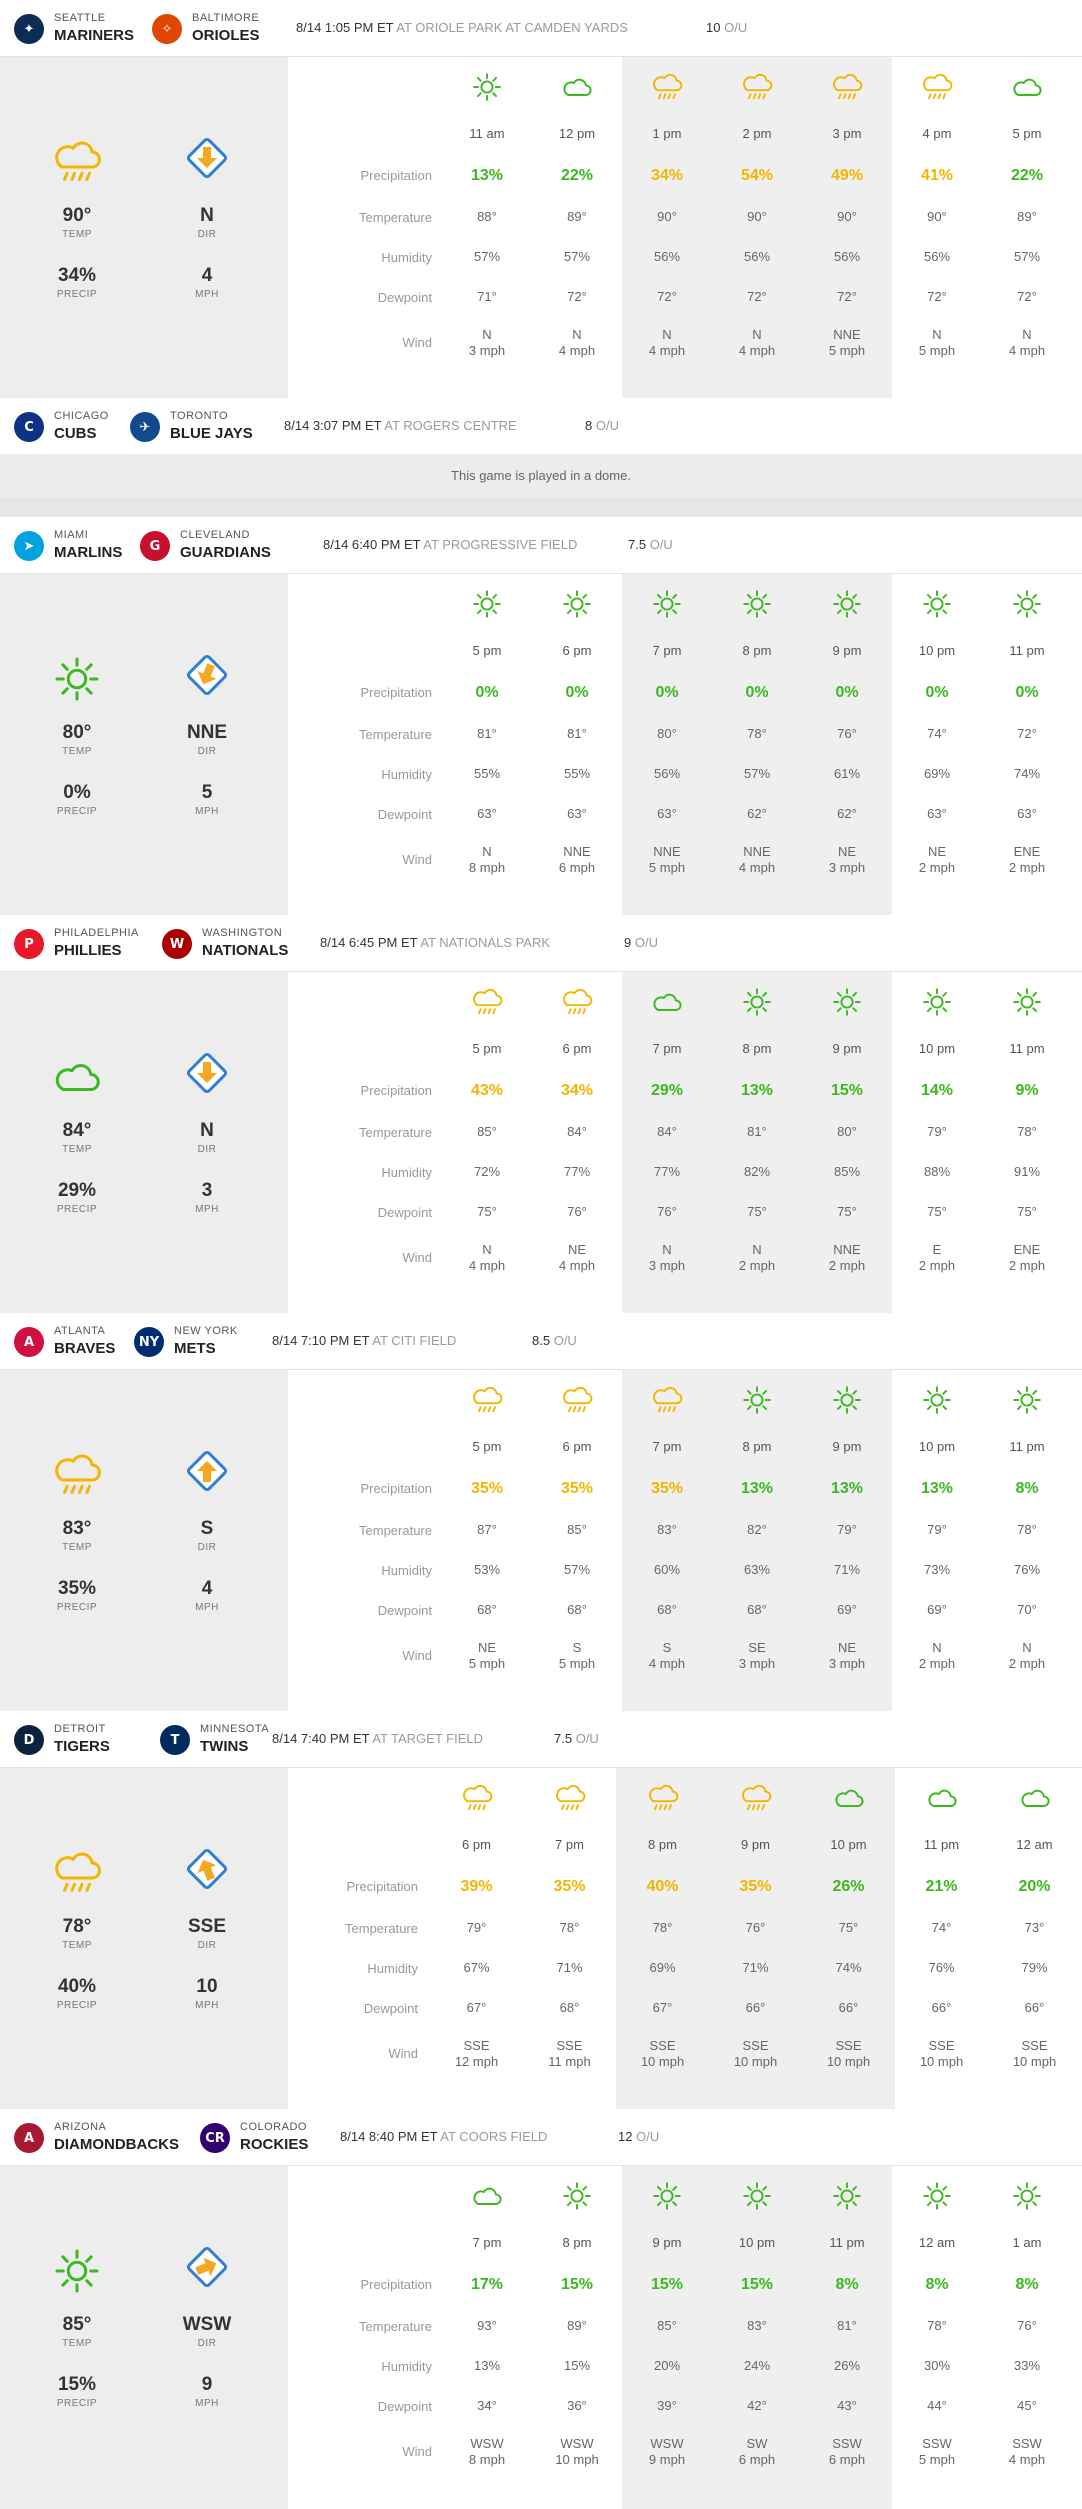 The width and height of the screenshot is (1082, 2509). I want to click on humidity-value: 30%, so click(937, 2365).